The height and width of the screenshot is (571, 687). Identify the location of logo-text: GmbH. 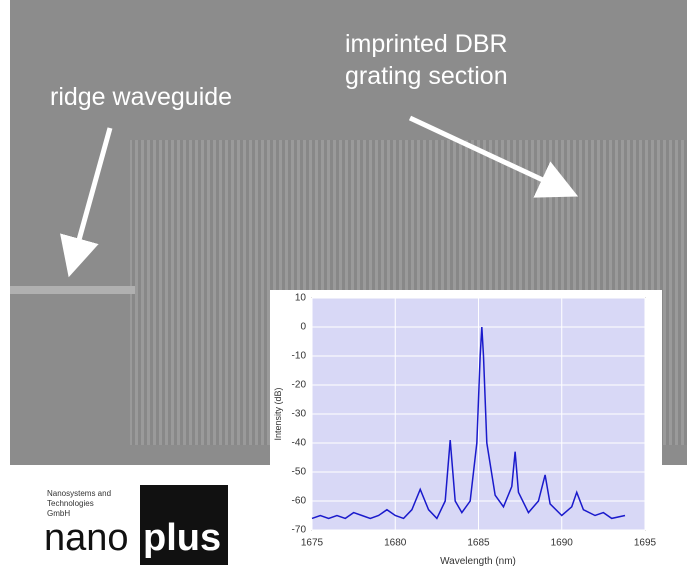
(58, 513).